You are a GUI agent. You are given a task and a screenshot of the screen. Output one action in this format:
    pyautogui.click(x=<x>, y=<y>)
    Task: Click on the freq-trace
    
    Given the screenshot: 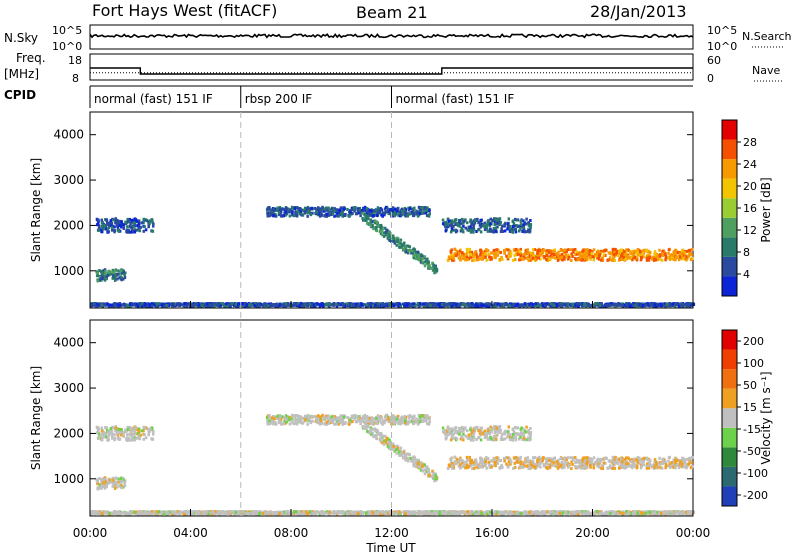 What is the action you would take?
    pyautogui.click(x=391, y=71)
    